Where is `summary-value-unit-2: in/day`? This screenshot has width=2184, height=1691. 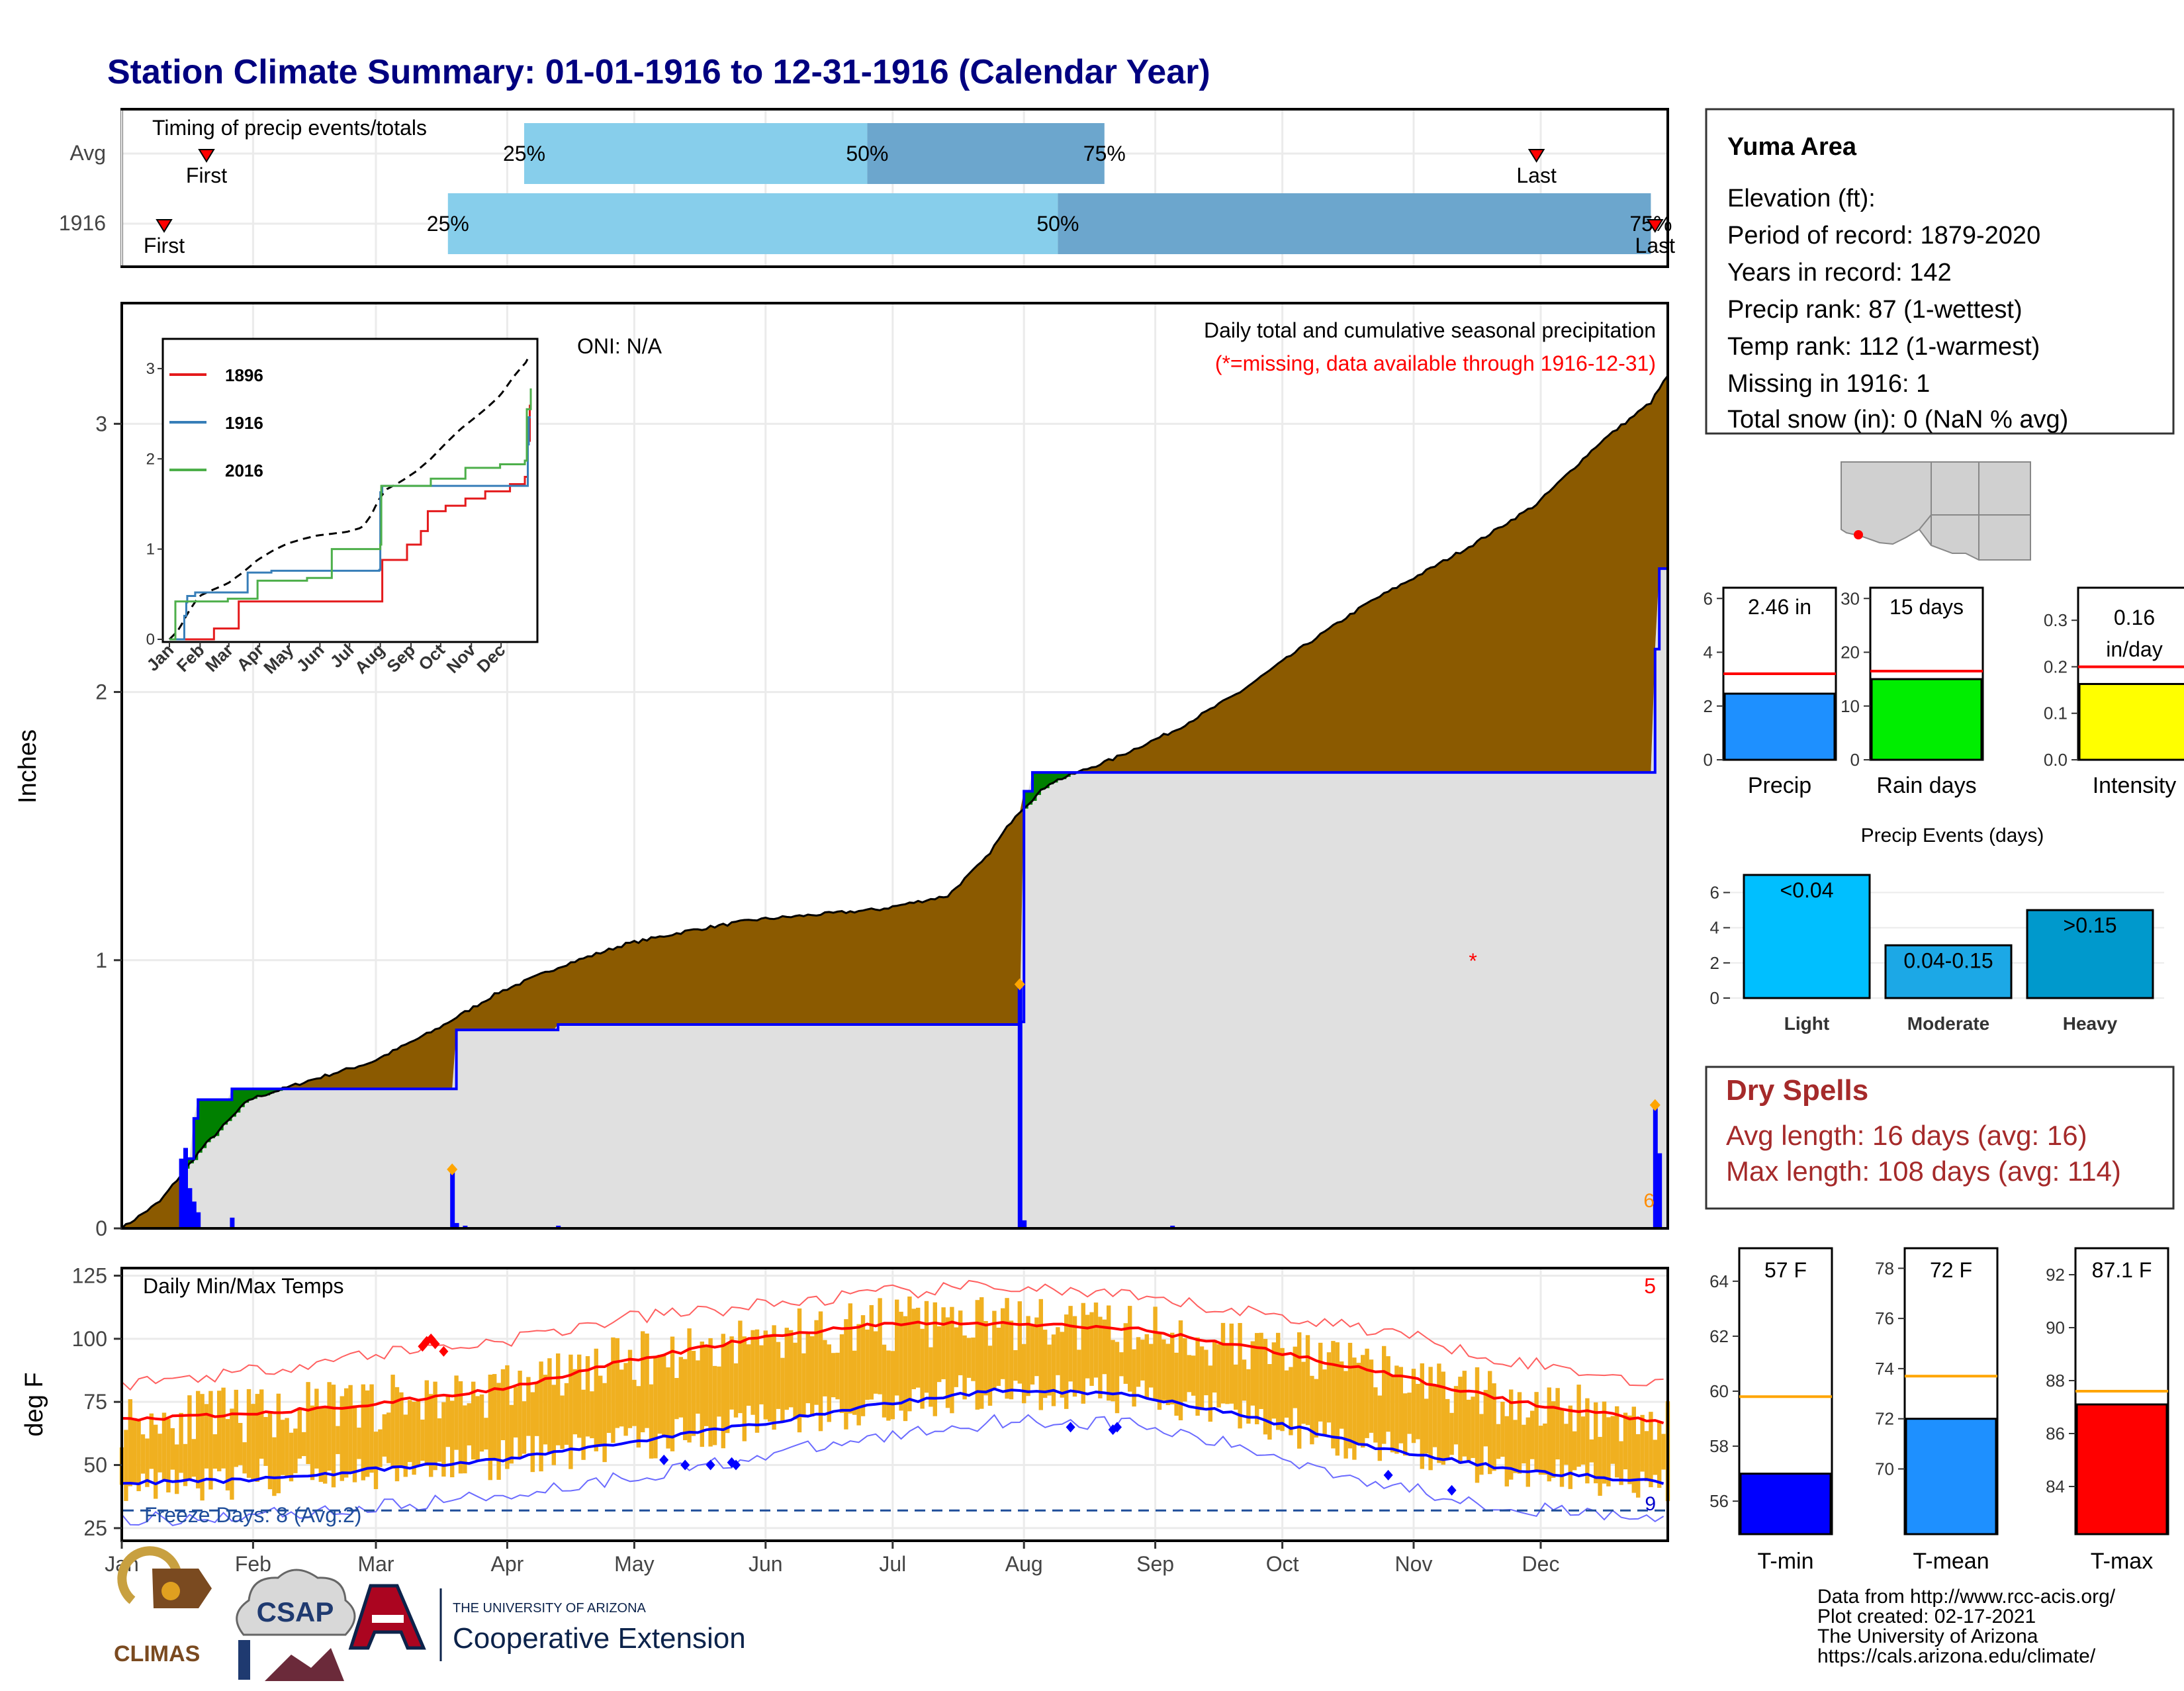 summary-value-unit-2: in/day is located at coordinates (2134, 649).